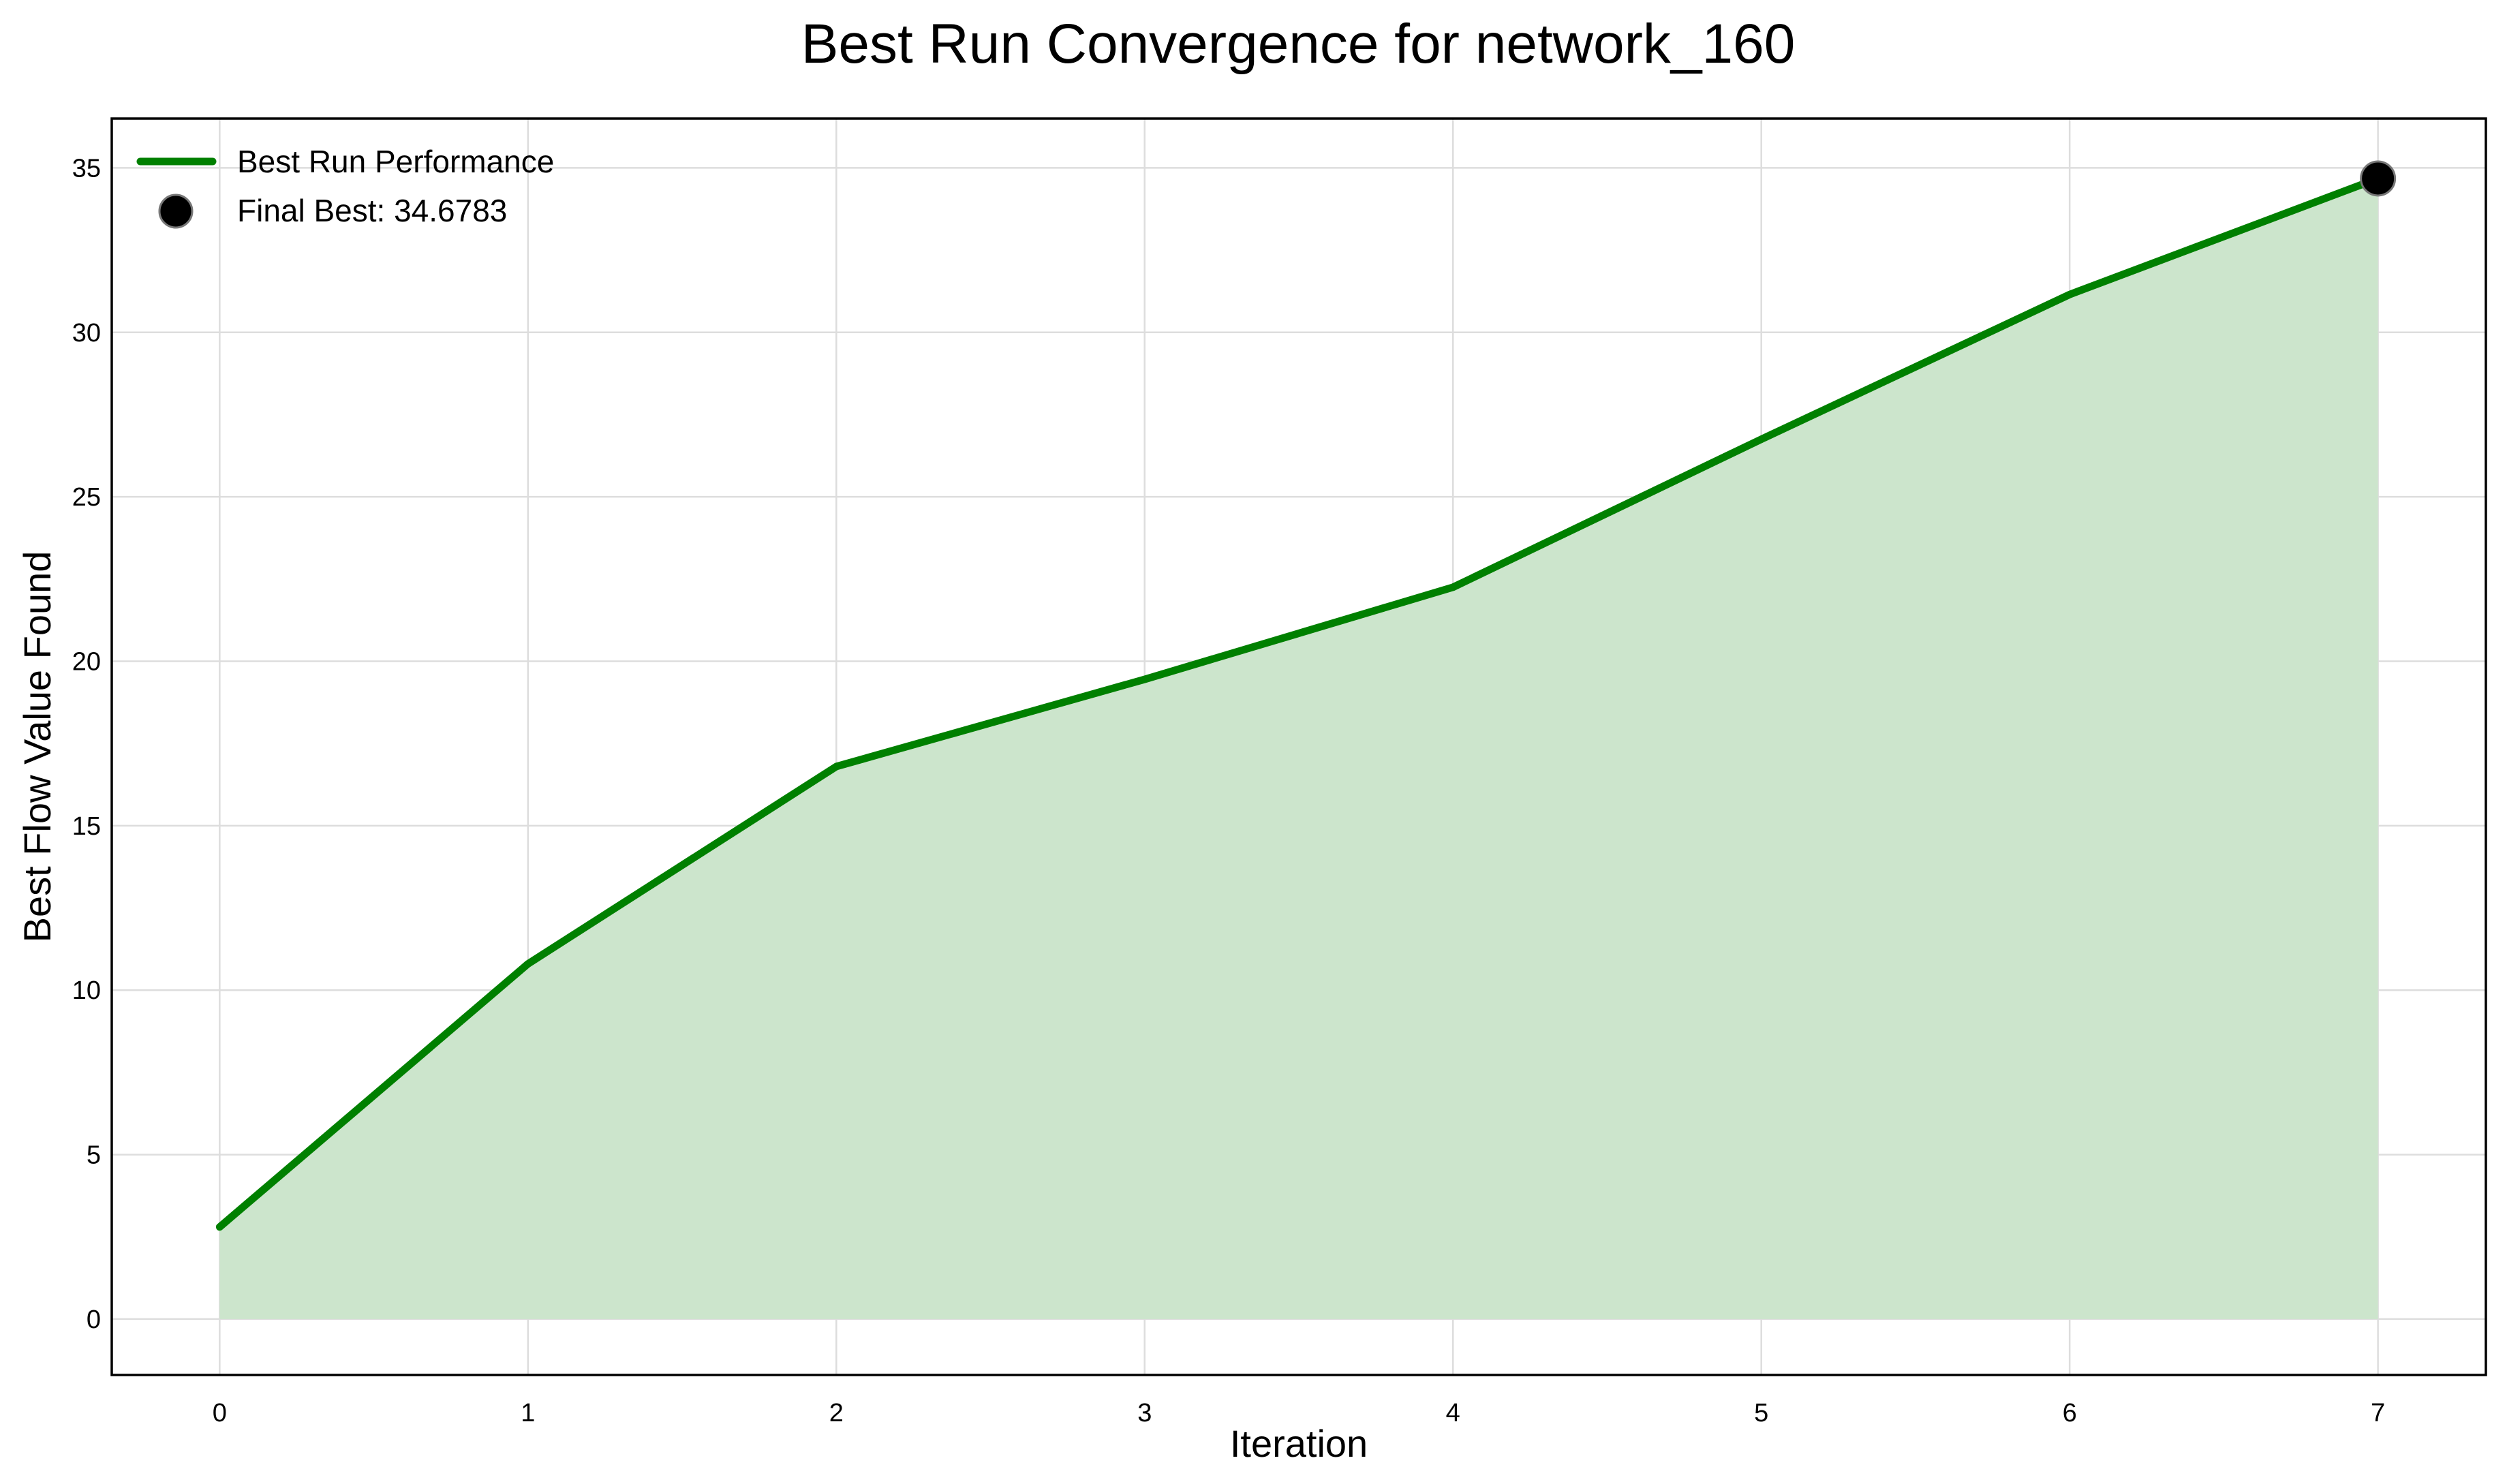  What do you see at coordinates (528, 1413) in the screenshot?
I see `x-tick-label: 1` at bounding box center [528, 1413].